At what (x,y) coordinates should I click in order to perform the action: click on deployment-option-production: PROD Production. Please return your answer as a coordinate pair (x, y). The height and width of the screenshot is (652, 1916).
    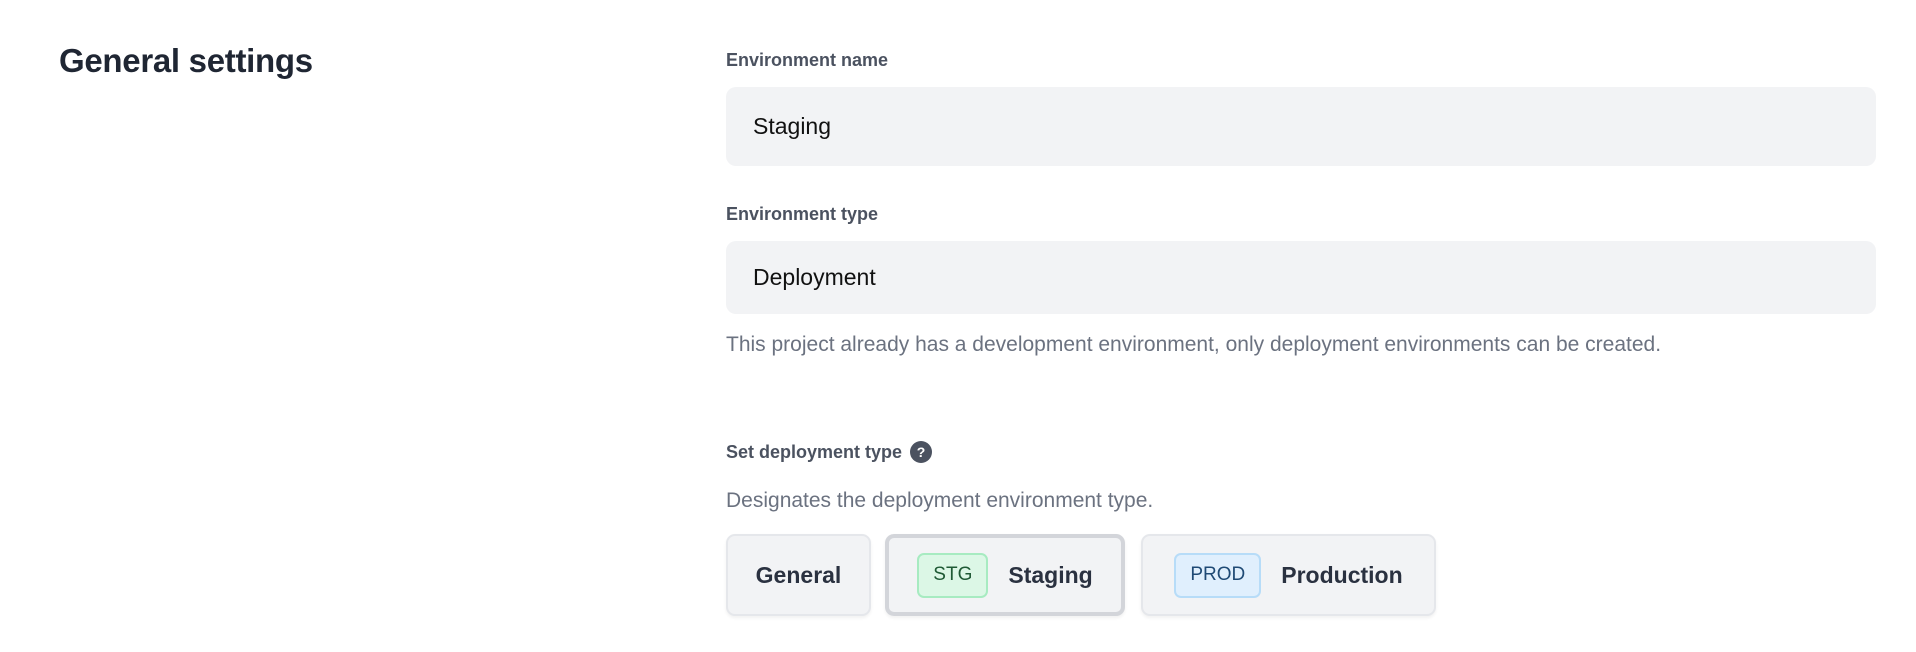
    Looking at the image, I should click on (1288, 575).